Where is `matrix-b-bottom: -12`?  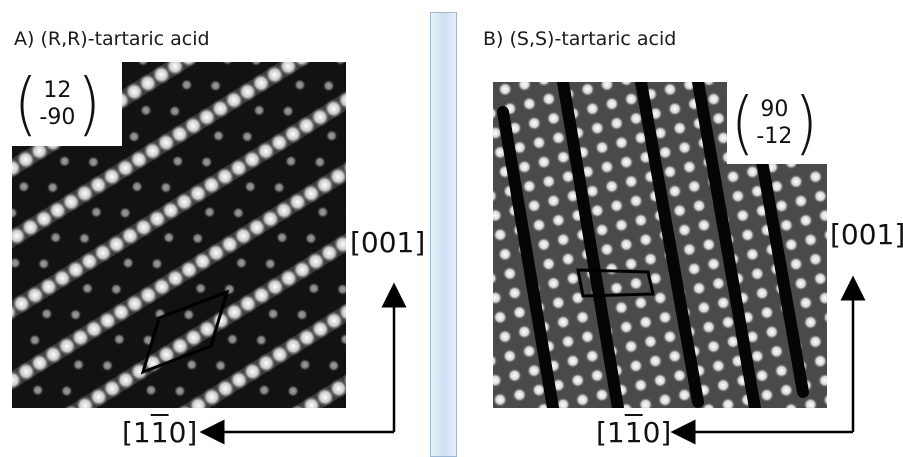 matrix-b-bottom: -12 is located at coordinates (774, 136).